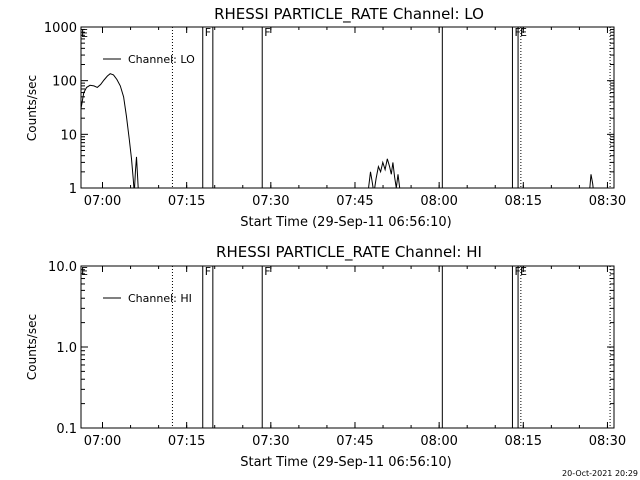  What do you see at coordinates (68, 135) in the screenshot?
I see `y-tick-label: 10` at bounding box center [68, 135].